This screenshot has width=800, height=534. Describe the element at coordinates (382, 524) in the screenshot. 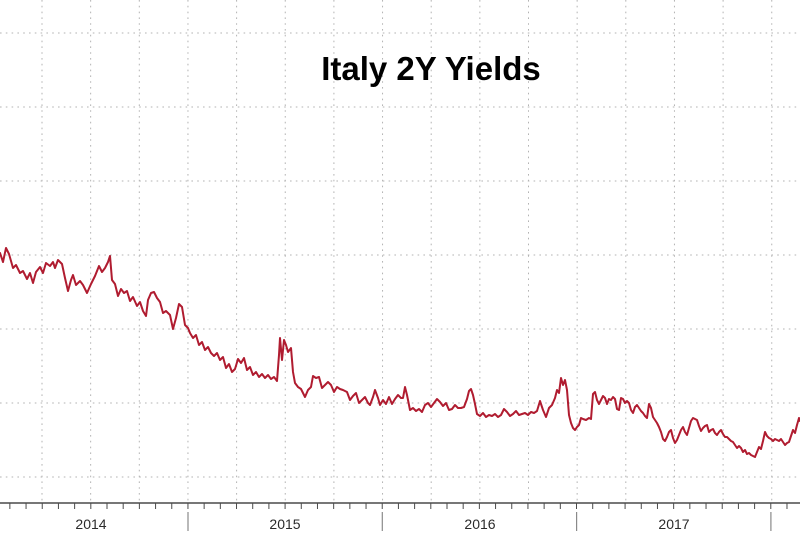

I see `x-tick-labels: 2014 2015 2016 2017` at that location.